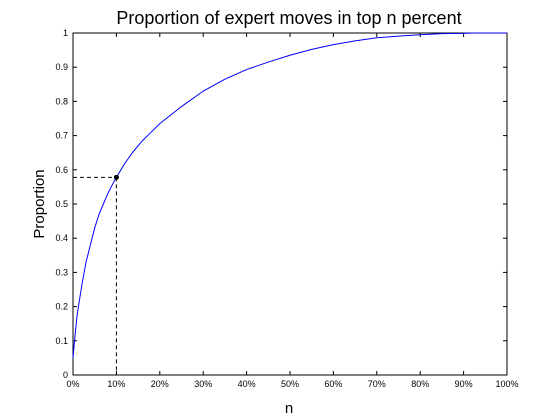 The width and height of the screenshot is (560, 420). What do you see at coordinates (420, 384) in the screenshot?
I see `x-tick-label: 80%` at bounding box center [420, 384].